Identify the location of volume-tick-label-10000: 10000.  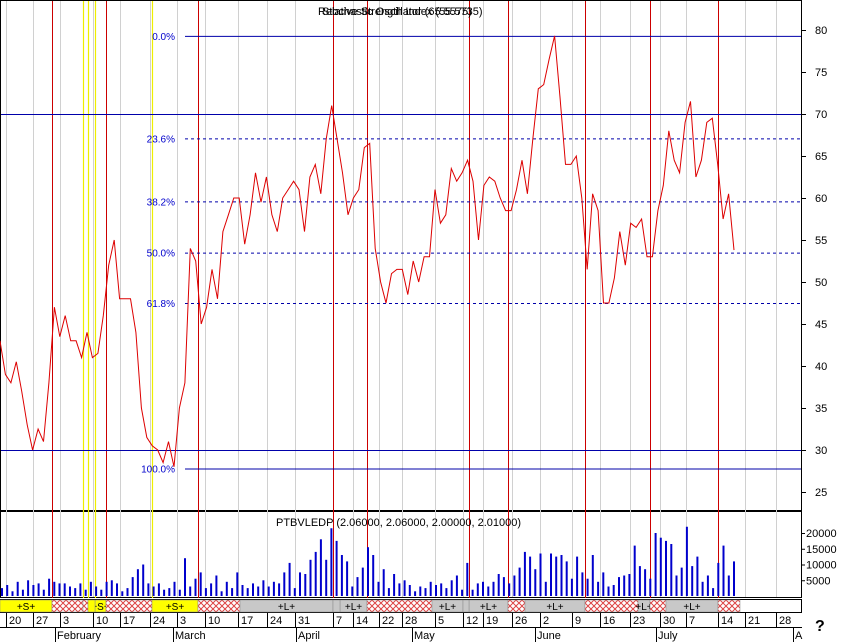
(821, 566).